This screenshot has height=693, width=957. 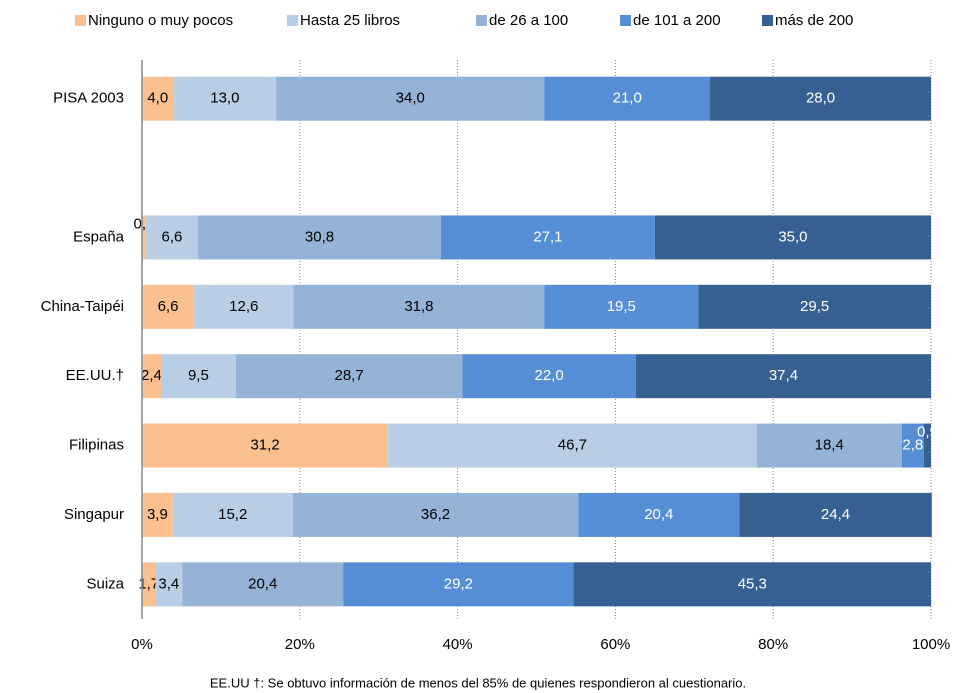 I want to click on data-label: 28,0, so click(x=820, y=98).